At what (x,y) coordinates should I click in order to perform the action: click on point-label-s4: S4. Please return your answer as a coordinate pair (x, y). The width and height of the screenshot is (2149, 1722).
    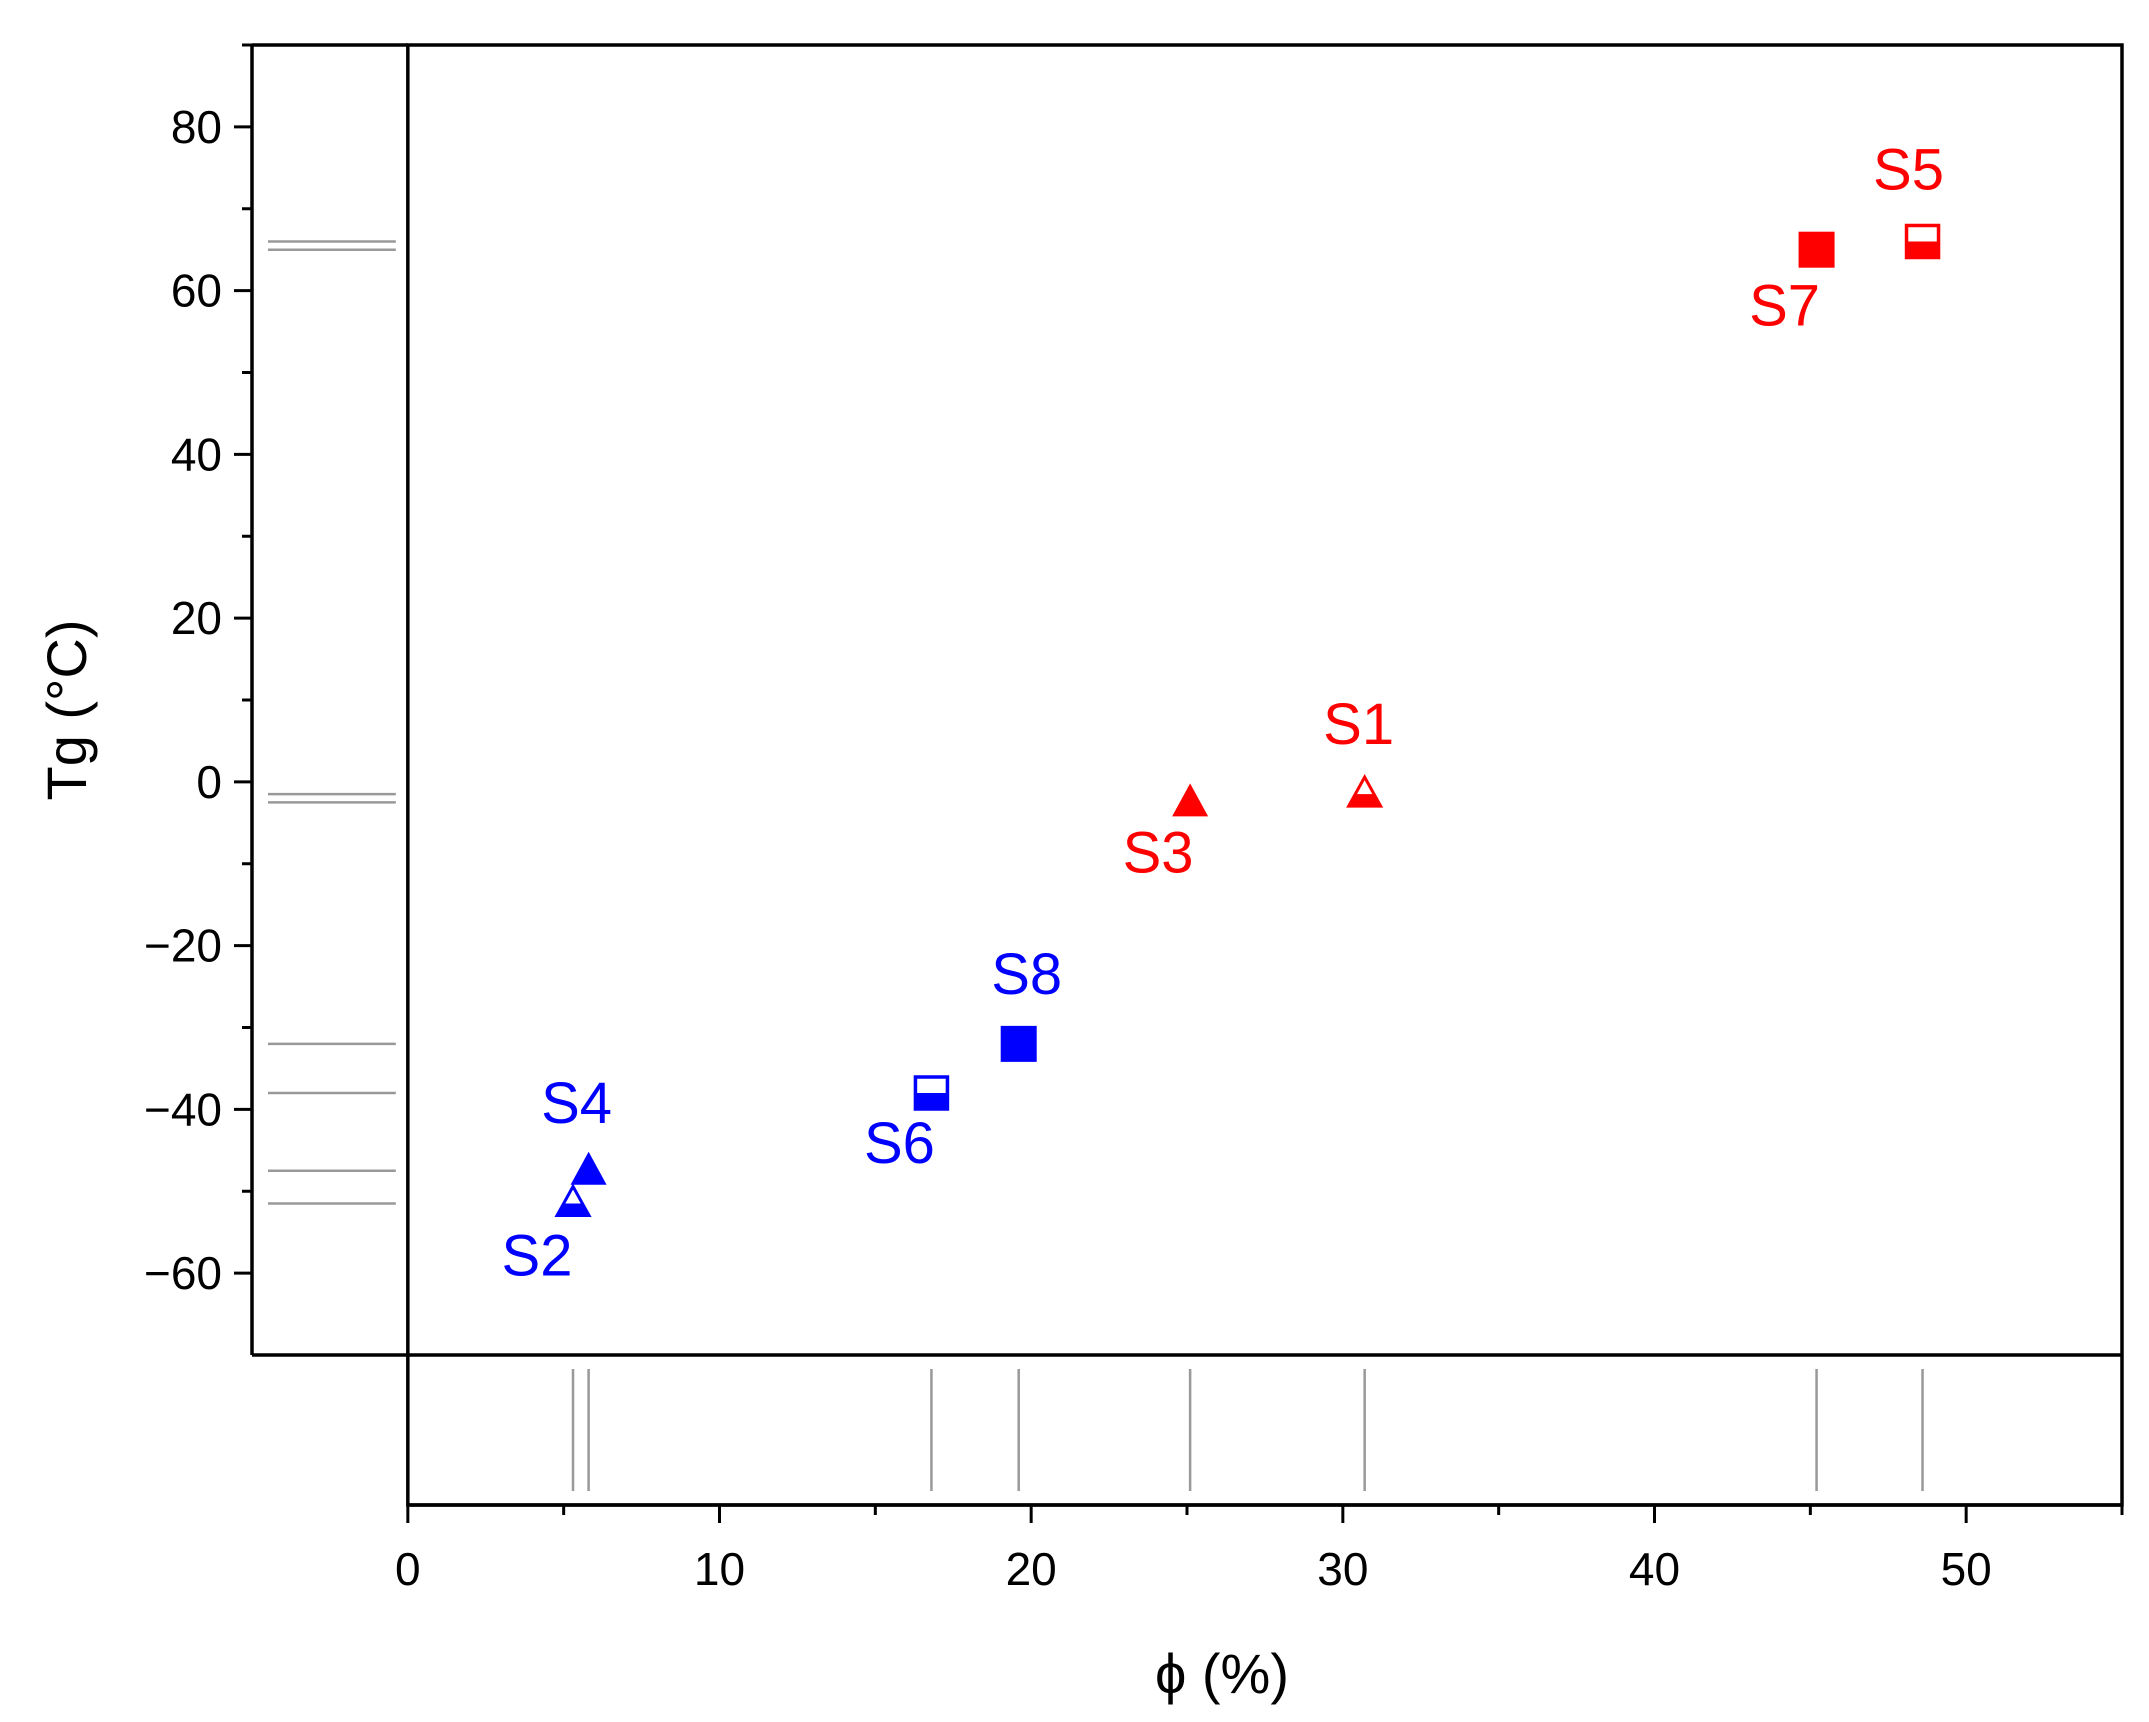
    Looking at the image, I should click on (576, 1103).